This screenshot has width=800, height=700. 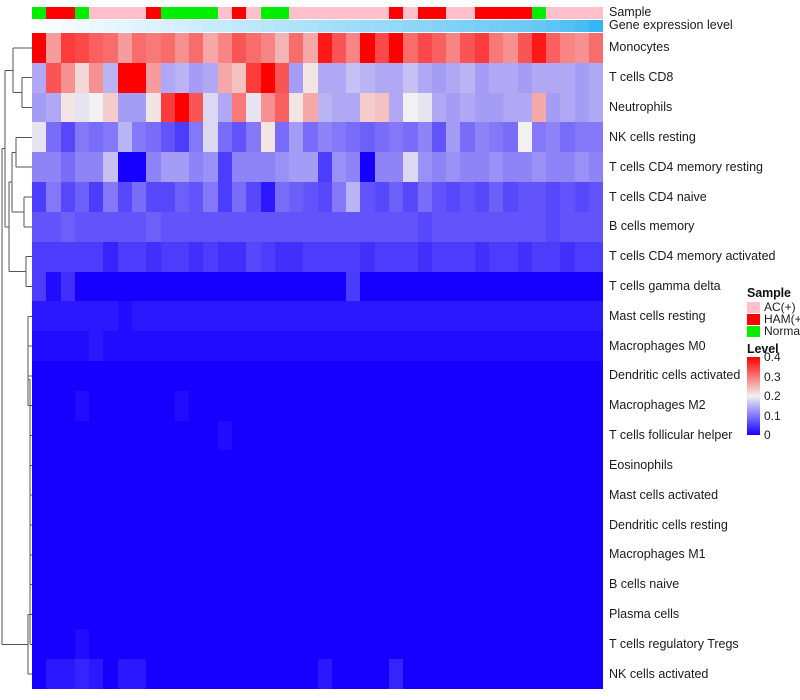 I want to click on heatmap-row-label: Dendritic cells activated, so click(x=675, y=375).